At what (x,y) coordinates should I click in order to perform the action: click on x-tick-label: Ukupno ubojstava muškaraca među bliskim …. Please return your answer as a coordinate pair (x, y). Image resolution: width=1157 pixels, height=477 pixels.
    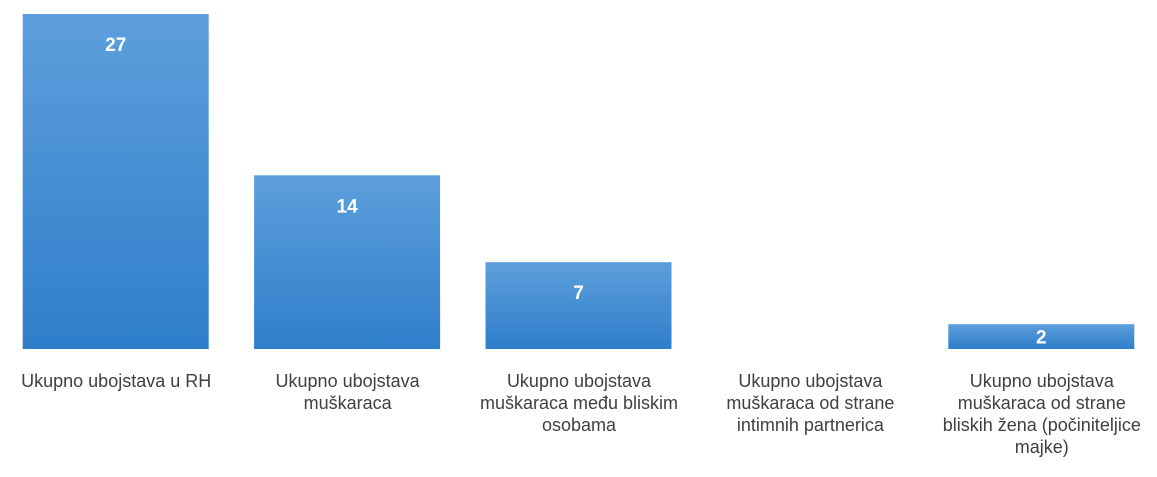
    Looking at the image, I should click on (579, 403).